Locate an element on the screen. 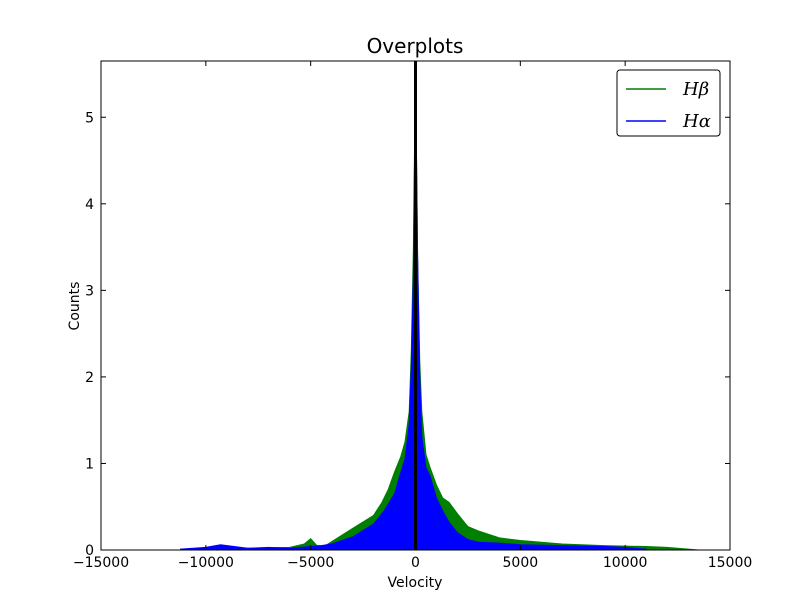 This screenshot has height=616, width=812. x-tick-label: 0 is located at coordinates (415, 563).